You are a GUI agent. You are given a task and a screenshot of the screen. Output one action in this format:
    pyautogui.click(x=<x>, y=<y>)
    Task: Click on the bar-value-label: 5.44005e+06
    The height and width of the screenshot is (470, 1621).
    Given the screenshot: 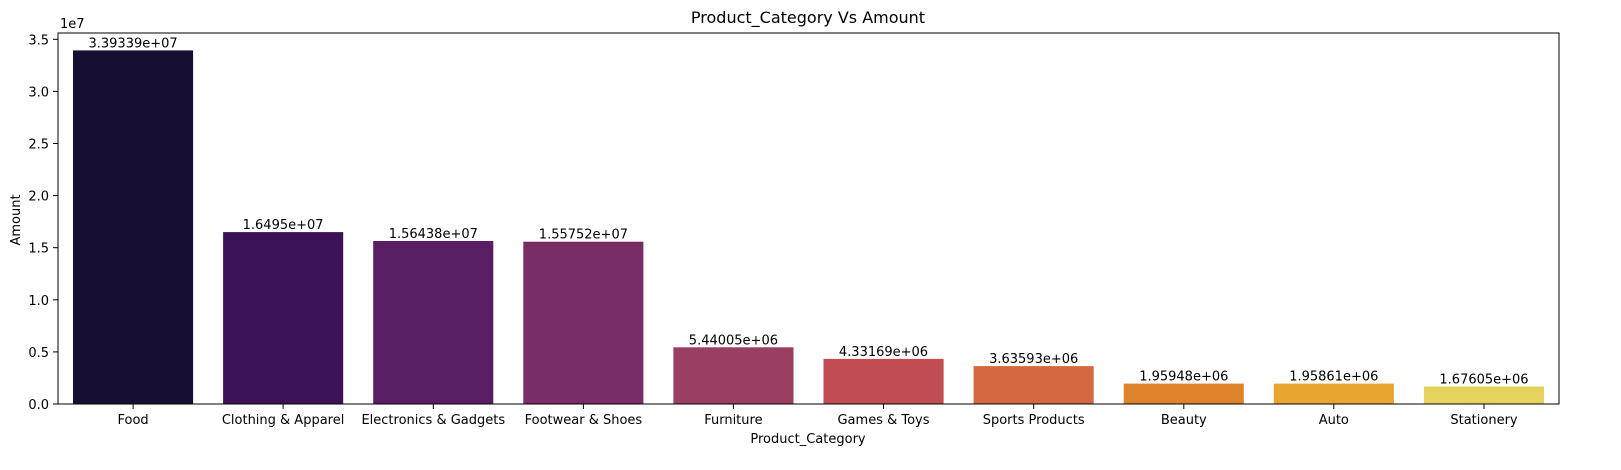 What is the action you would take?
    pyautogui.click(x=733, y=340)
    